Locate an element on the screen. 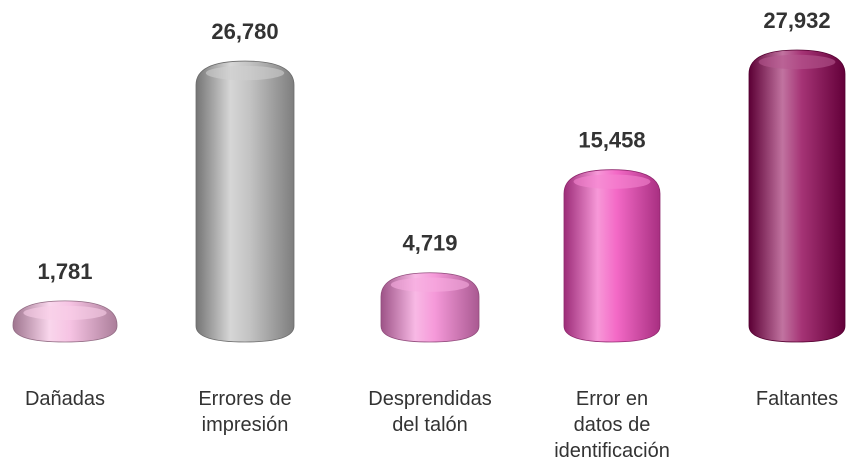 The width and height of the screenshot is (853, 472). value-label: 1,781 is located at coordinates (64, 271).